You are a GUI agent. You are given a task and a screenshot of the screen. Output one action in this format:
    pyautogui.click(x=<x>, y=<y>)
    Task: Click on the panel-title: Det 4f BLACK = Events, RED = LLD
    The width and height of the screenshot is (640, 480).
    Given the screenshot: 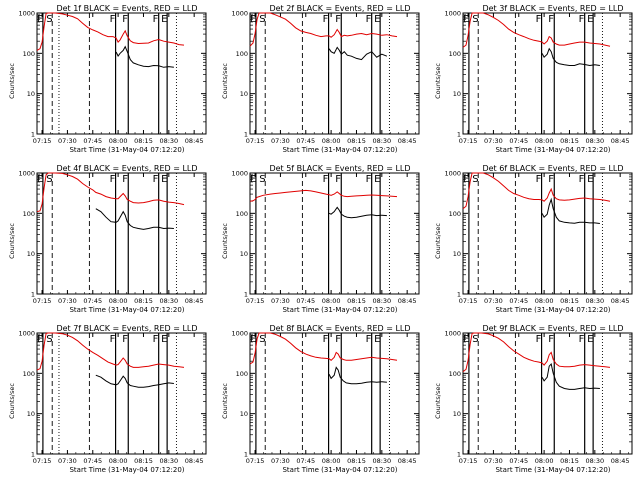 What is the action you would take?
    pyautogui.click(x=126, y=168)
    